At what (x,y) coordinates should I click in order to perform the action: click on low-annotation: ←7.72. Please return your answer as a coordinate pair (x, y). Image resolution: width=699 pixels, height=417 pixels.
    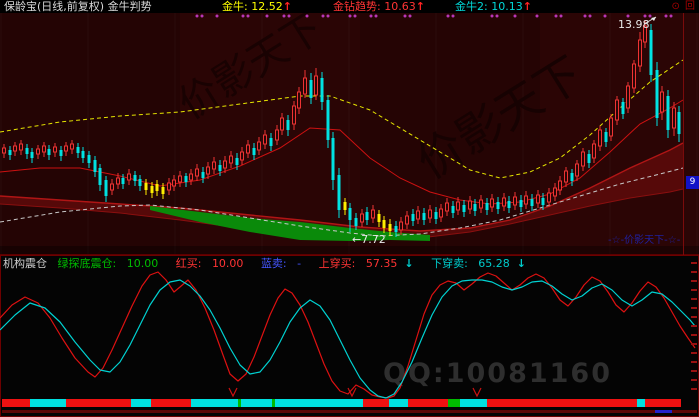
    Looking at the image, I should click on (369, 239).